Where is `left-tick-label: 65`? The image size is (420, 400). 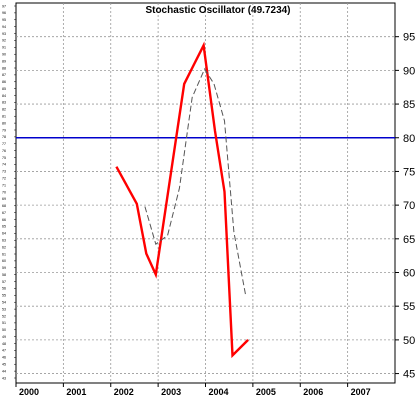
left-tick-label: 65 is located at coordinates (4, 227).